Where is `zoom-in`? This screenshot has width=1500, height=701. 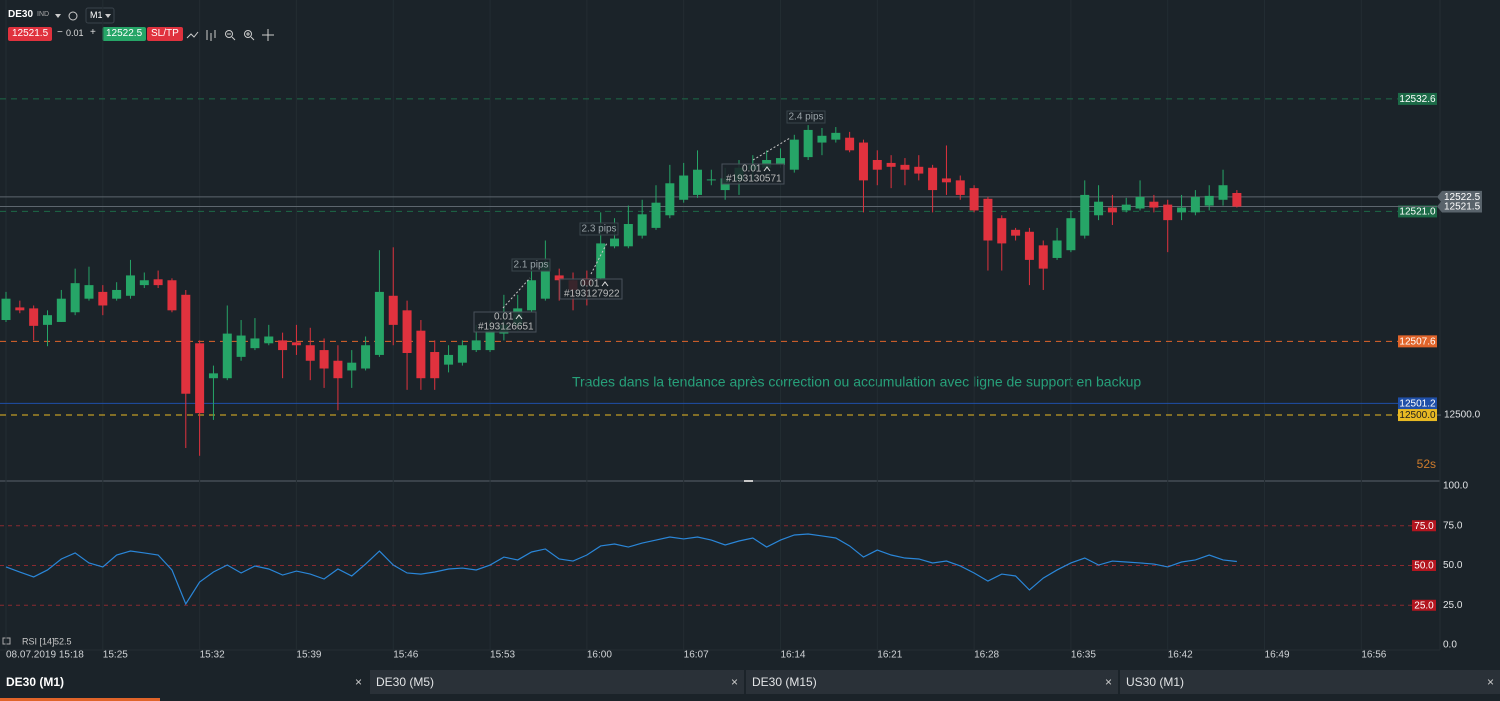 zoom-in is located at coordinates (248, 34).